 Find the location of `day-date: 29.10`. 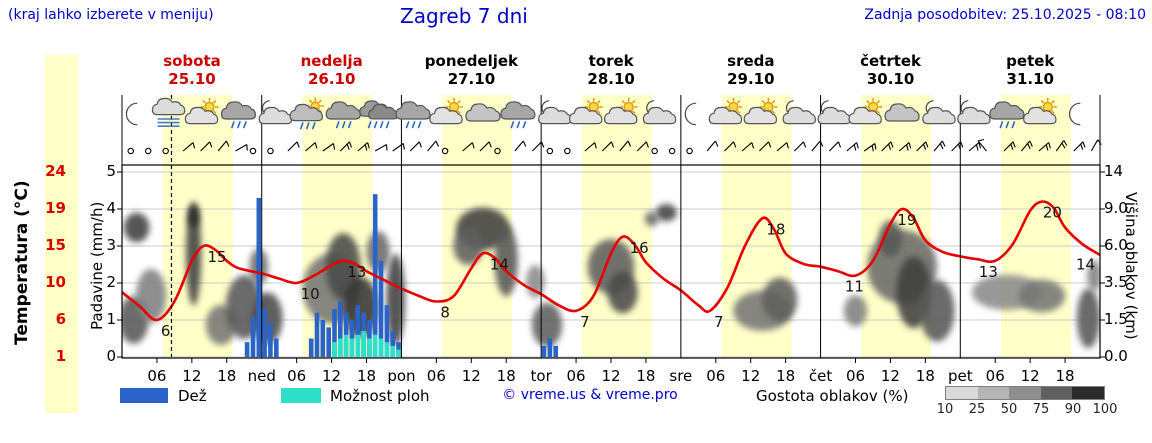

day-date: 29.10 is located at coordinates (751, 79).